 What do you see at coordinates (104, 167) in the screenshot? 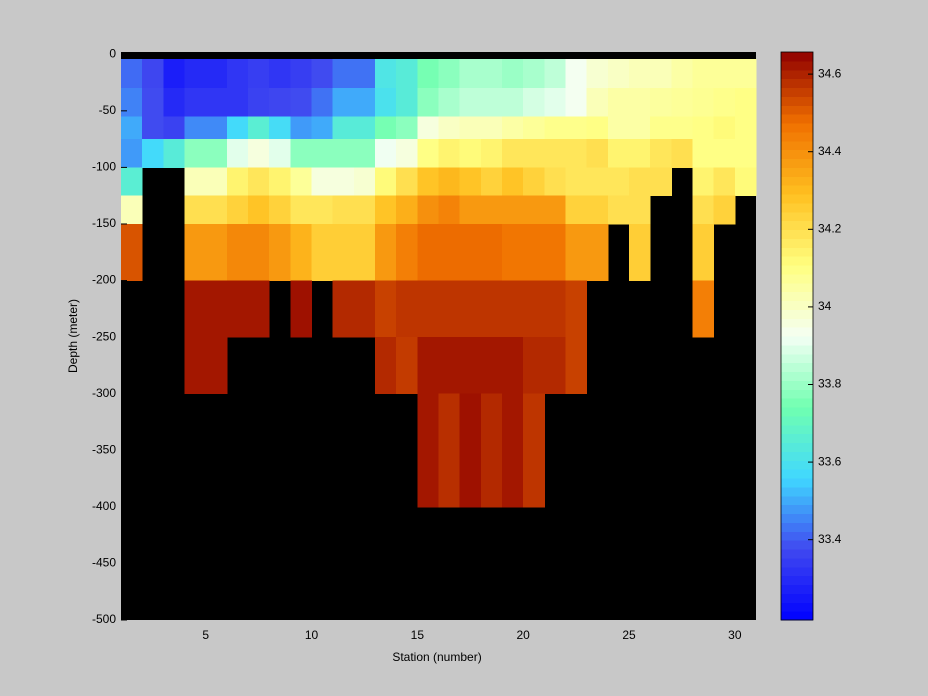
I see `y-tick-label: -100` at bounding box center [104, 167].